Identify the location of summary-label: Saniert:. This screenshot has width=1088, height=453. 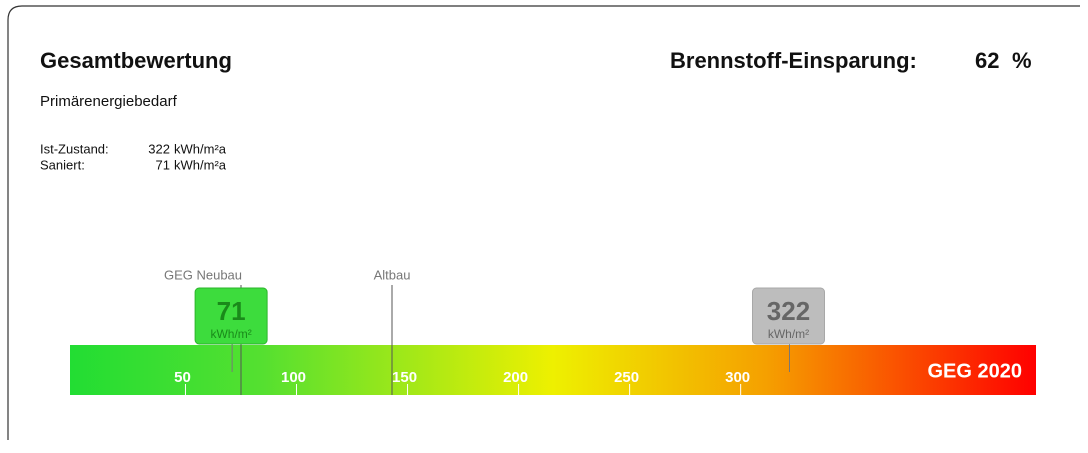
(62, 164).